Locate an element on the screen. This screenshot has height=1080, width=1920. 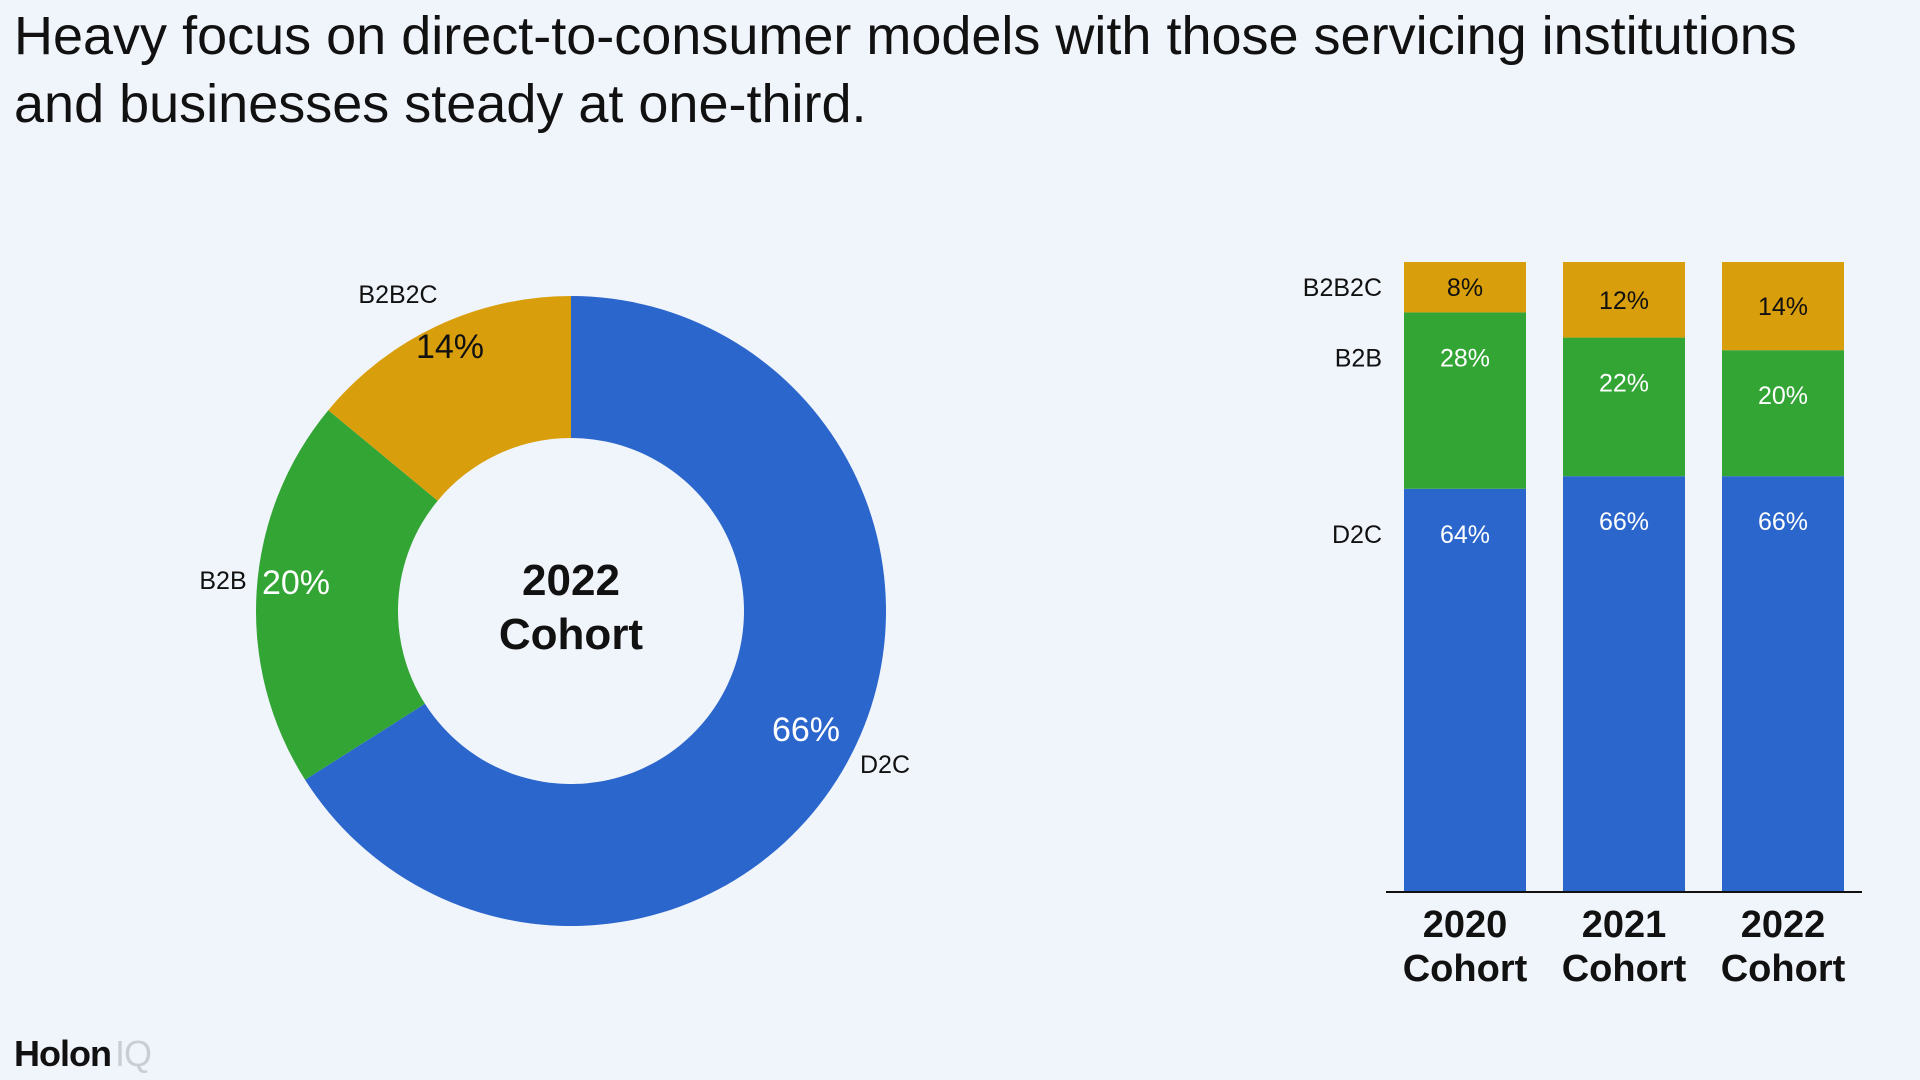
bar-category-label: 2020 is located at coordinates (1465, 925).